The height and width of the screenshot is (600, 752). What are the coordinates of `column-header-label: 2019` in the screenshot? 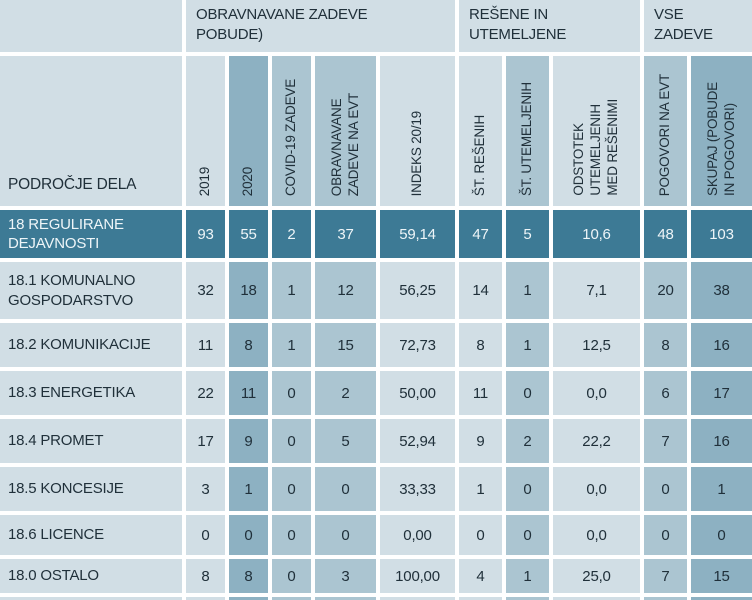 It's located at (205, 181).